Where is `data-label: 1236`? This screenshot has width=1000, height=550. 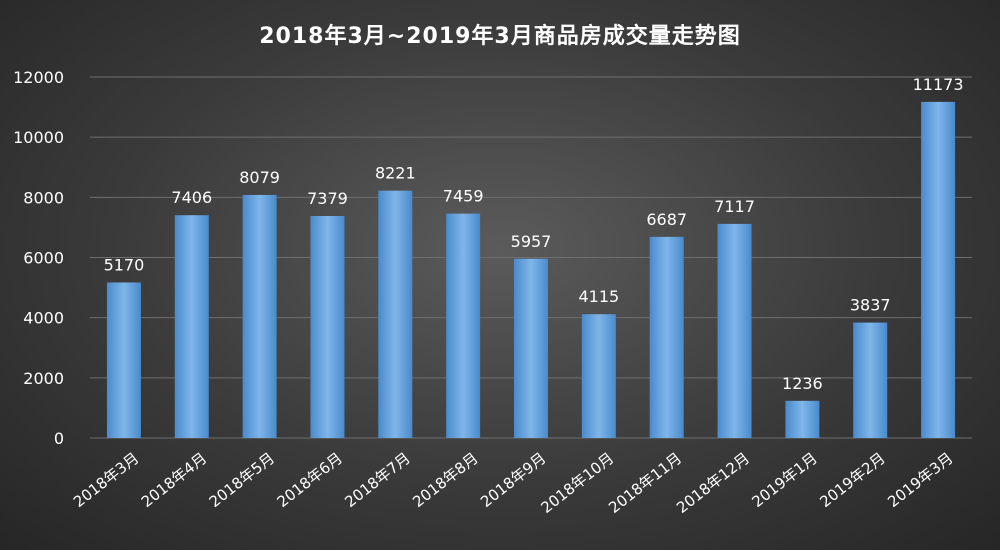 data-label: 1236 is located at coordinates (802, 383).